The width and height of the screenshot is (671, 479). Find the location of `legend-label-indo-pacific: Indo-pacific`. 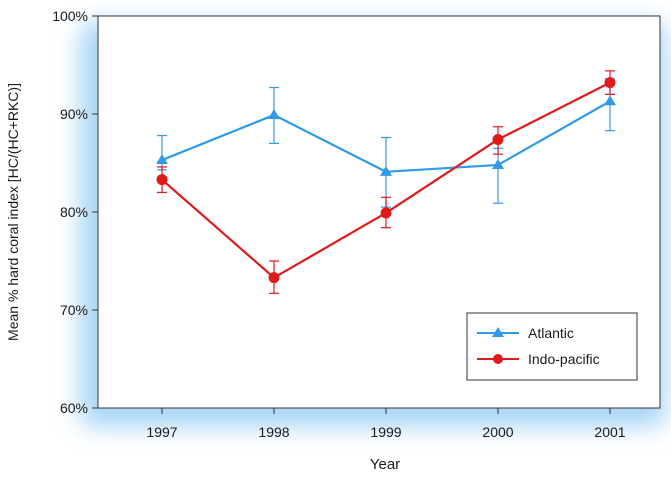

legend-label-indo-pacific: Indo-pacific is located at coordinates (564, 359).